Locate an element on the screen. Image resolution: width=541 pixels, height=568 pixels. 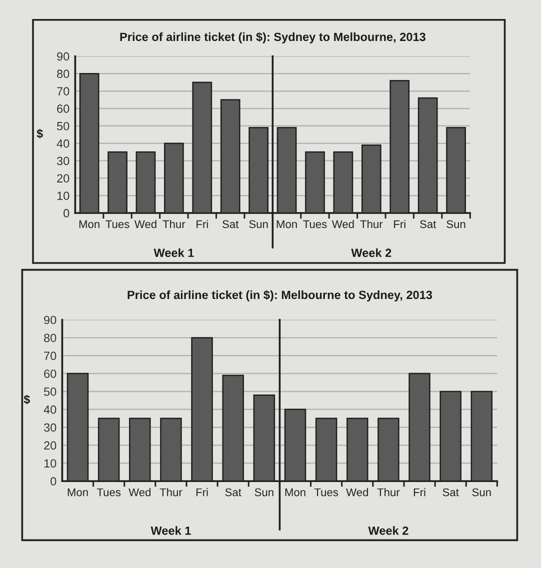
chart-title: Price of airline ticket (in $): Sydney to Melbourne, 2013 is located at coordinates (273, 38).